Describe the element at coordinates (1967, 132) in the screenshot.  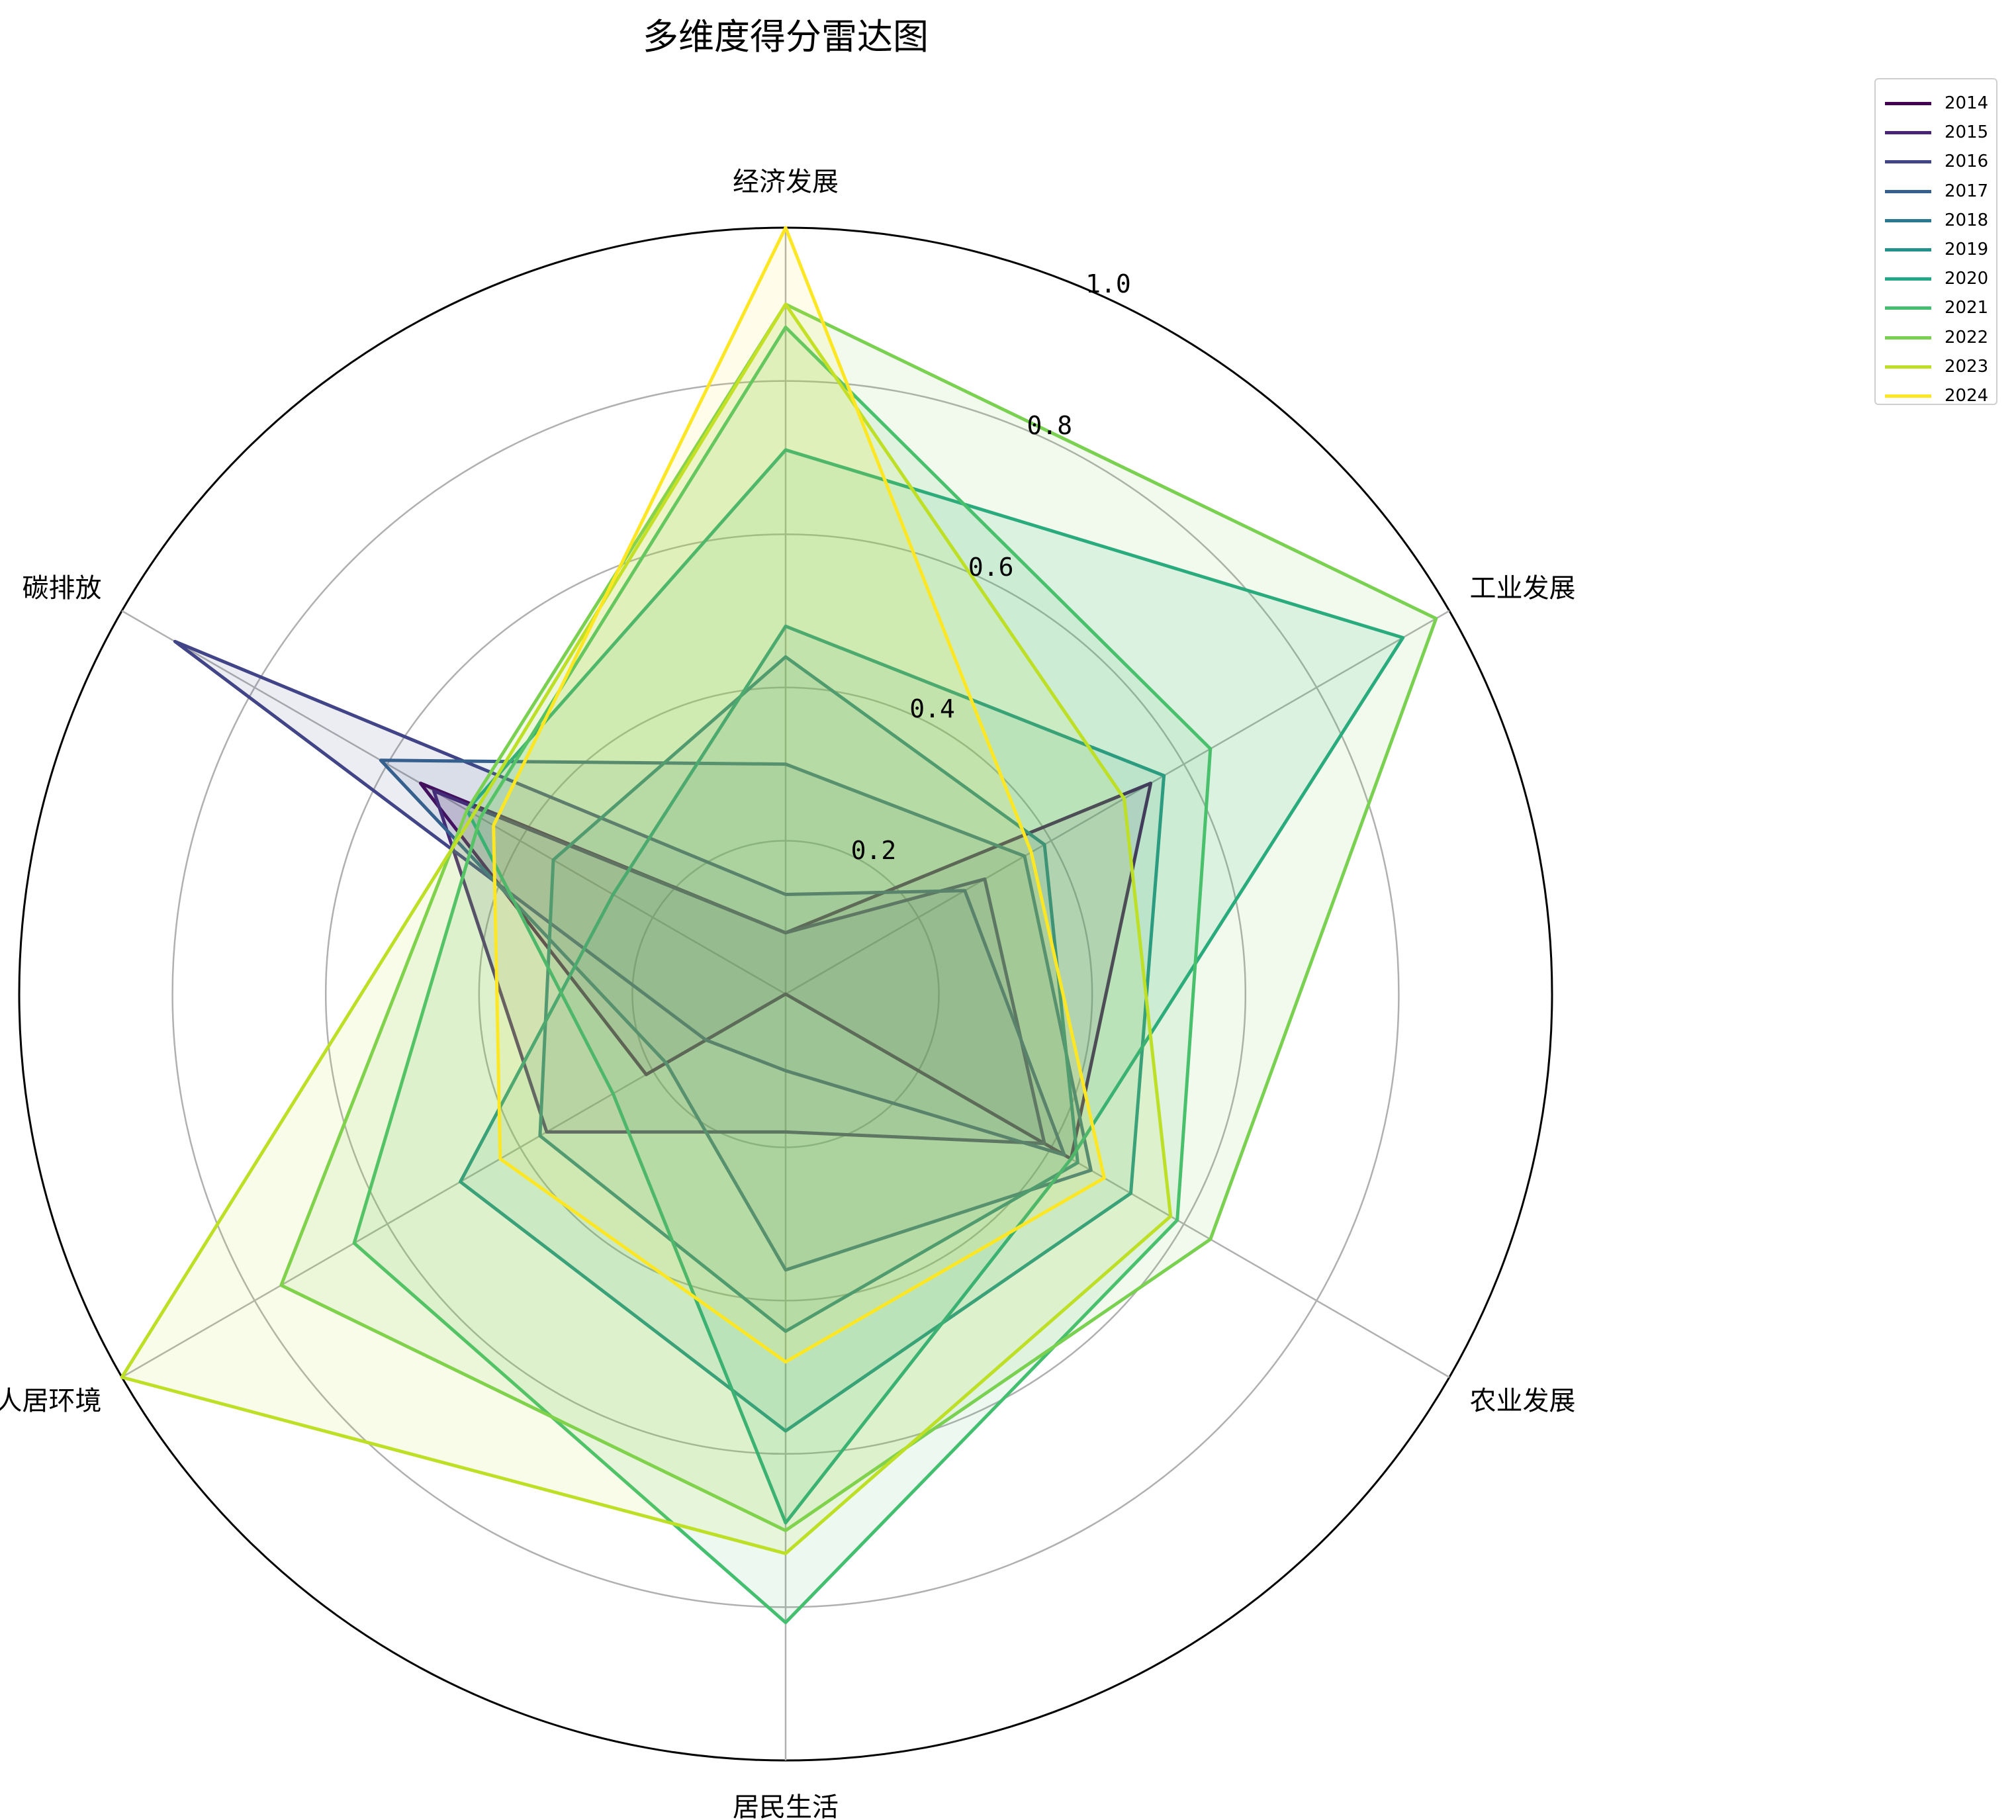
I see `legend-label: 2015` at that location.